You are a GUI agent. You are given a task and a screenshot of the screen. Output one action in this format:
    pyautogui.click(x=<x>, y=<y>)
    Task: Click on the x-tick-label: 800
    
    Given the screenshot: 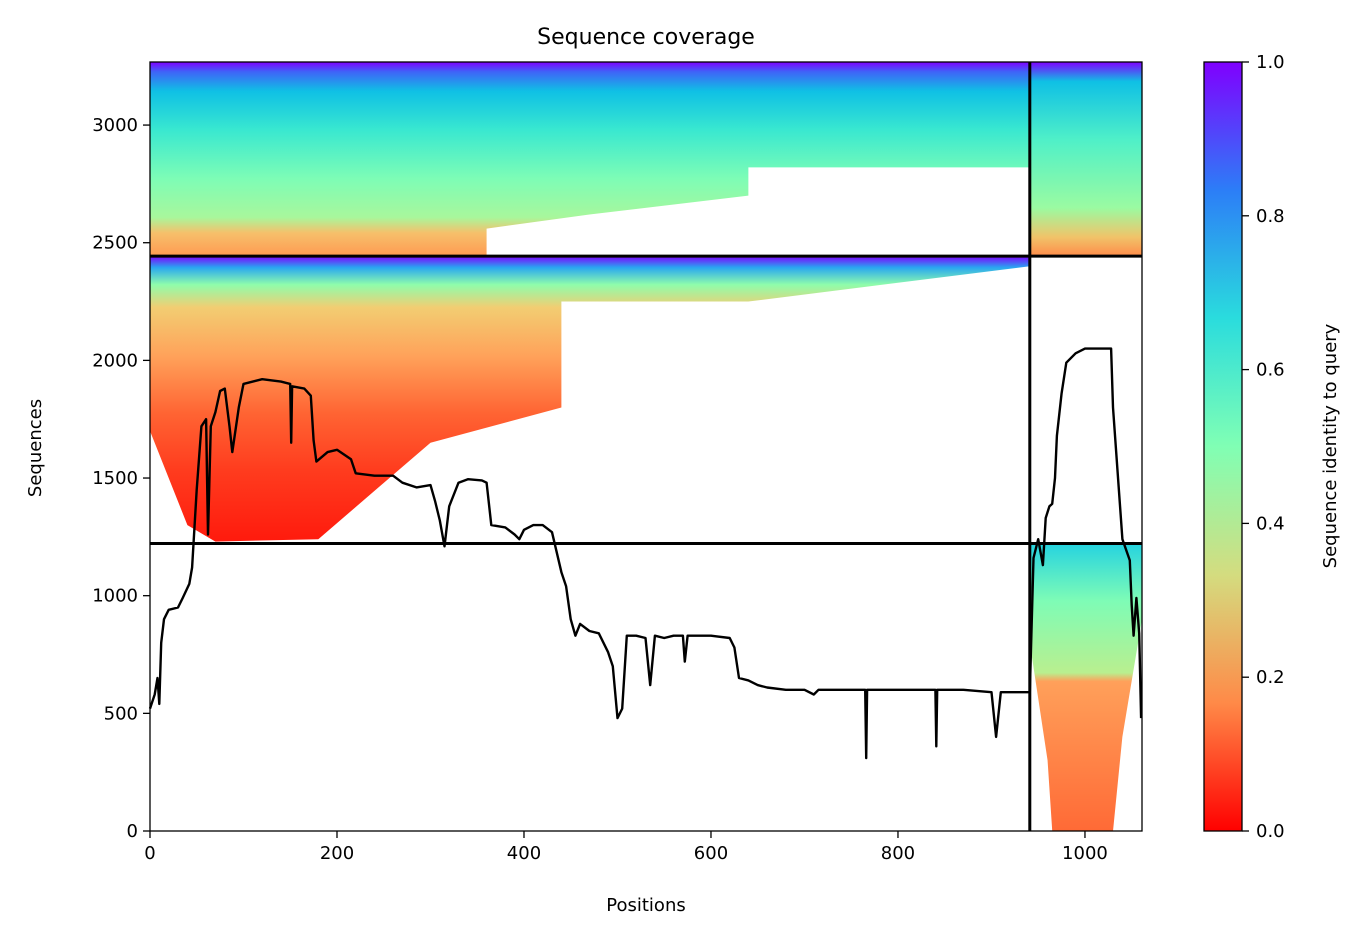 What is the action you would take?
    pyautogui.click(x=898, y=853)
    